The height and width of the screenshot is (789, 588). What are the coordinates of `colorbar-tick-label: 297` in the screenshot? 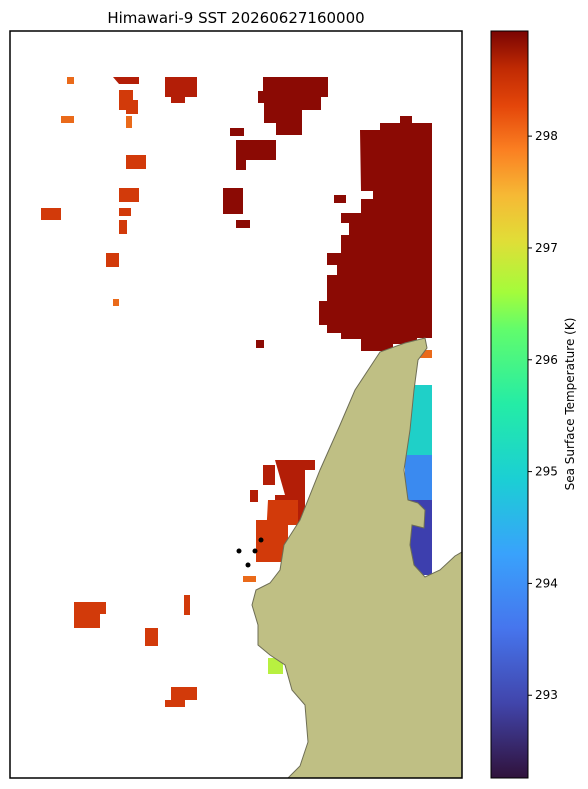 It's located at (546, 248).